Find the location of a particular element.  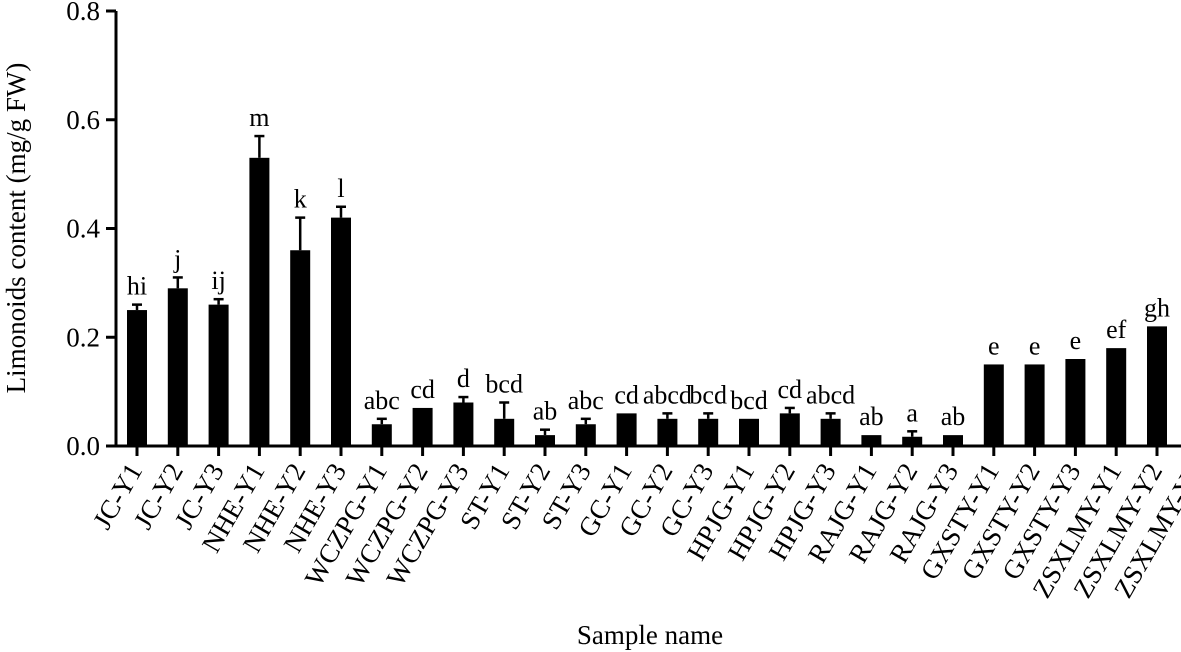

significance-label: k is located at coordinates (300, 199).